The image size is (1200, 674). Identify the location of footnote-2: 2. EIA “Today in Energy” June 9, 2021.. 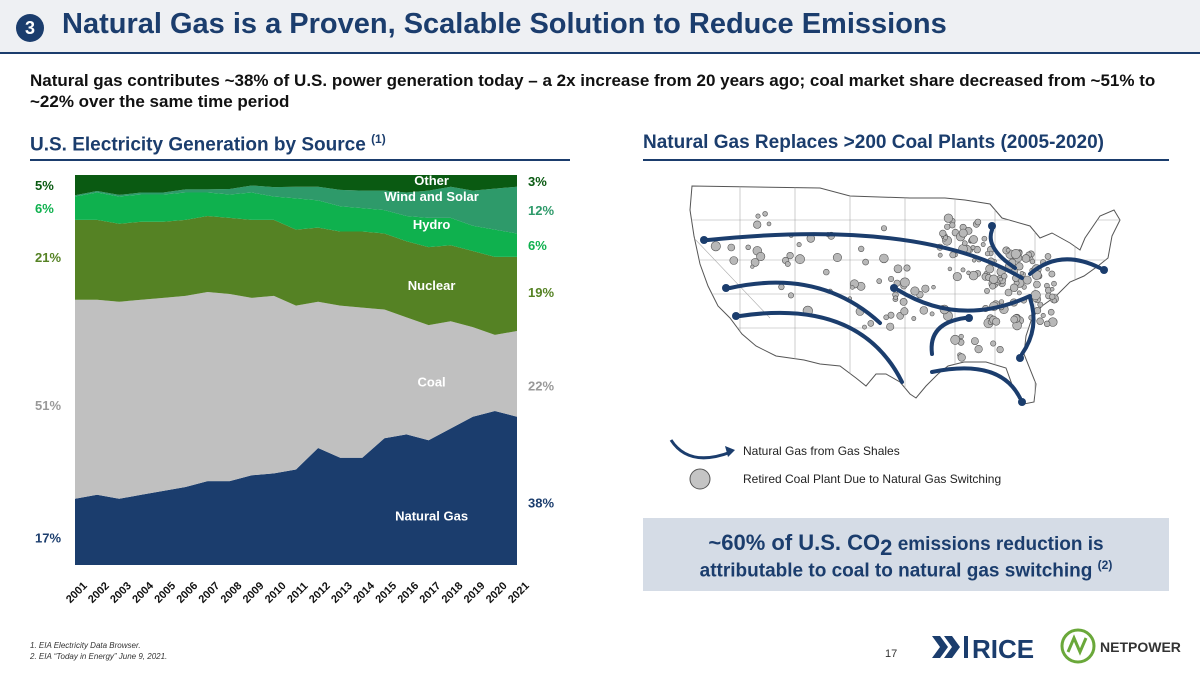
(99, 656).